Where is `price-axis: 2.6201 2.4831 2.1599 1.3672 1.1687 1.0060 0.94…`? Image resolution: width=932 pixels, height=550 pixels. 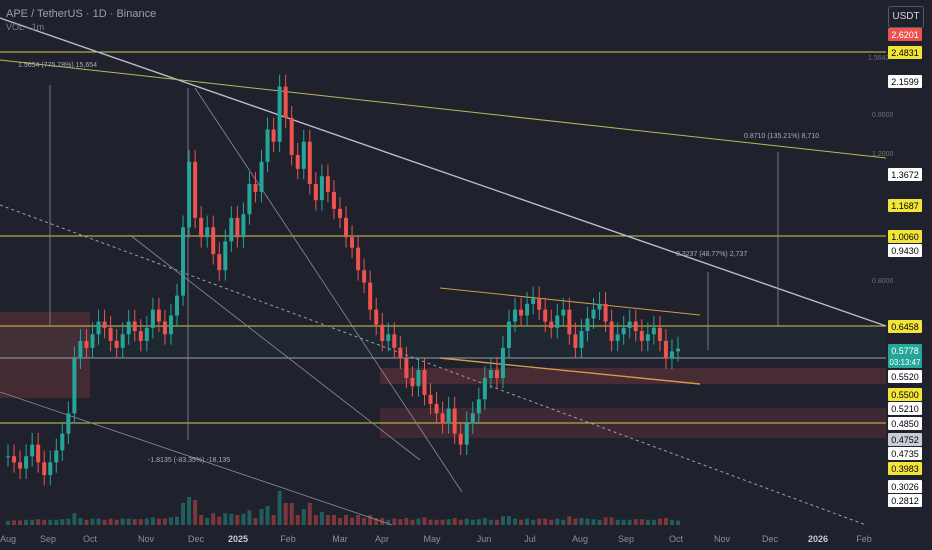 price-axis: 2.6201 2.4831 2.1599 1.3672 1.1687 1.0060 0.94… is located at coordinates (905, 267).